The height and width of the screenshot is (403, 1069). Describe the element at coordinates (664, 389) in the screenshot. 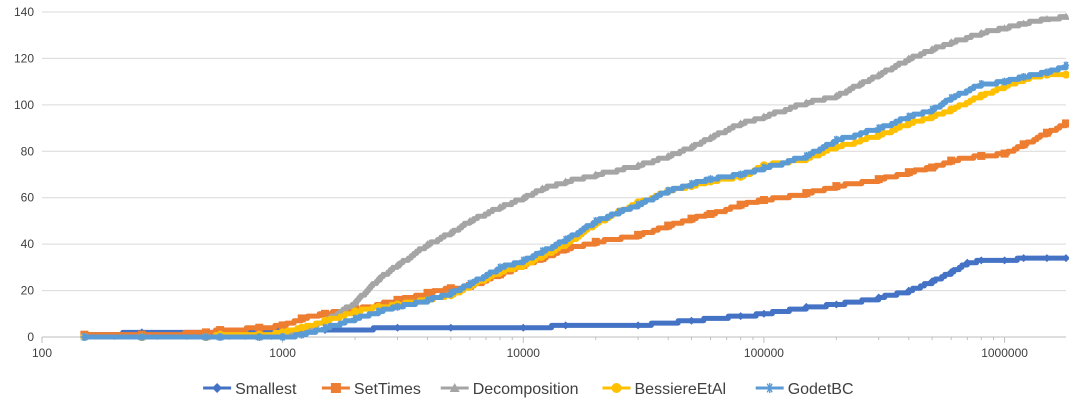

I see `legend-item-bessiereetal: BessiereEtAl` at that location.